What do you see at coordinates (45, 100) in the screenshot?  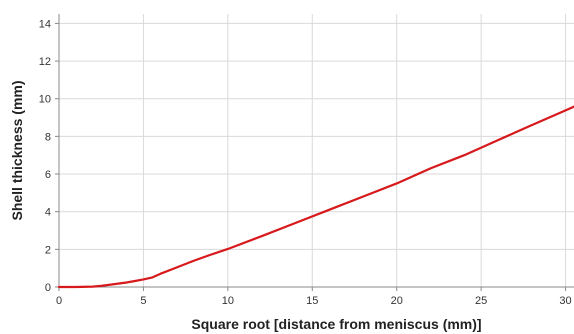 I see `y-tick-label: 10` at bounding box center [45, 100].